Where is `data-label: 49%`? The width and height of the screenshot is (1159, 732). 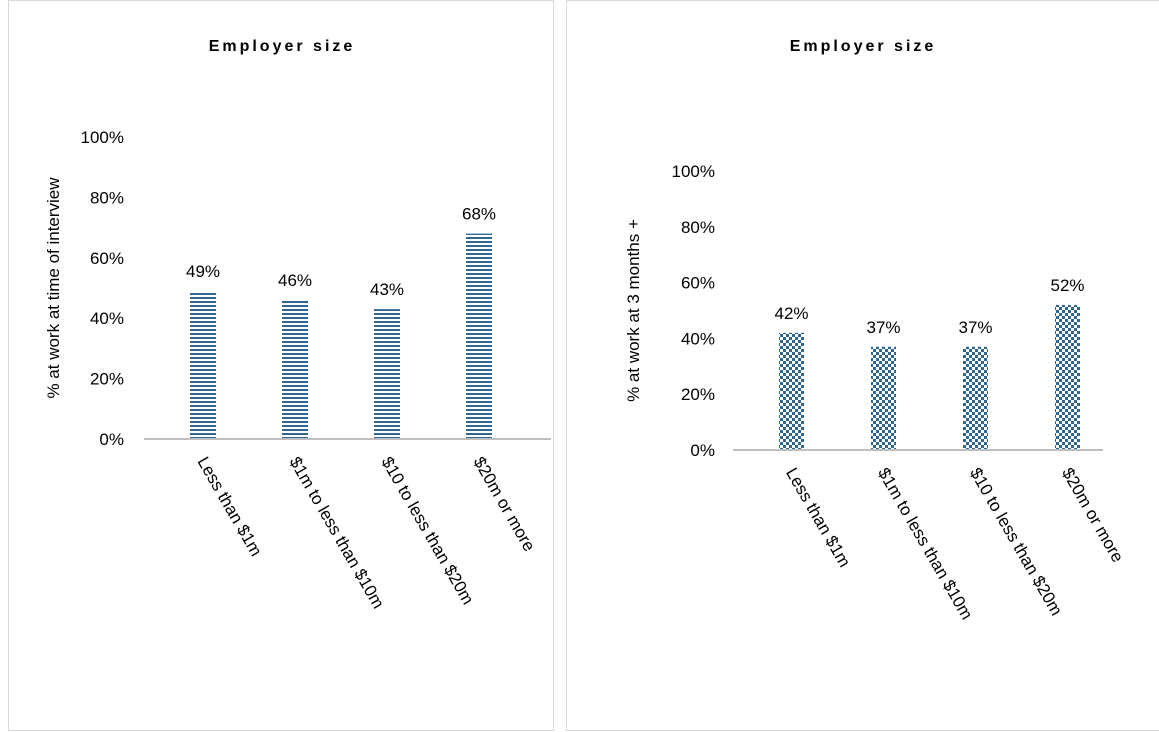
data-label: 49% is located at coordinates (203, 271).